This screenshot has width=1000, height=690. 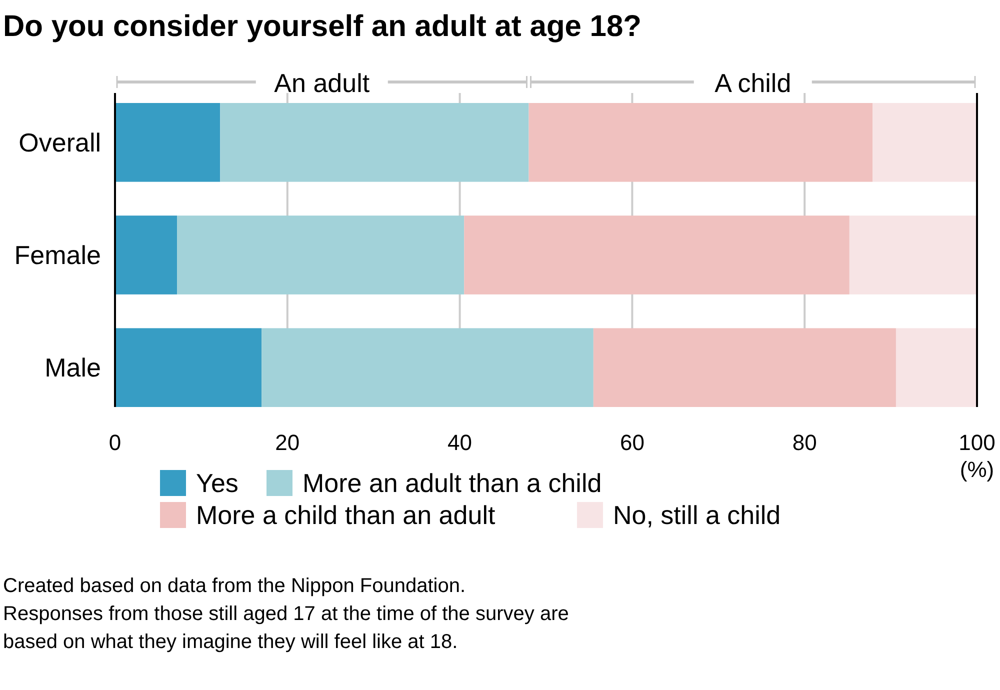 What do you see at coordinates (59, 143) in the screenshot?
I see `y-tick-label: Overall` at bounding box center [59, 143].